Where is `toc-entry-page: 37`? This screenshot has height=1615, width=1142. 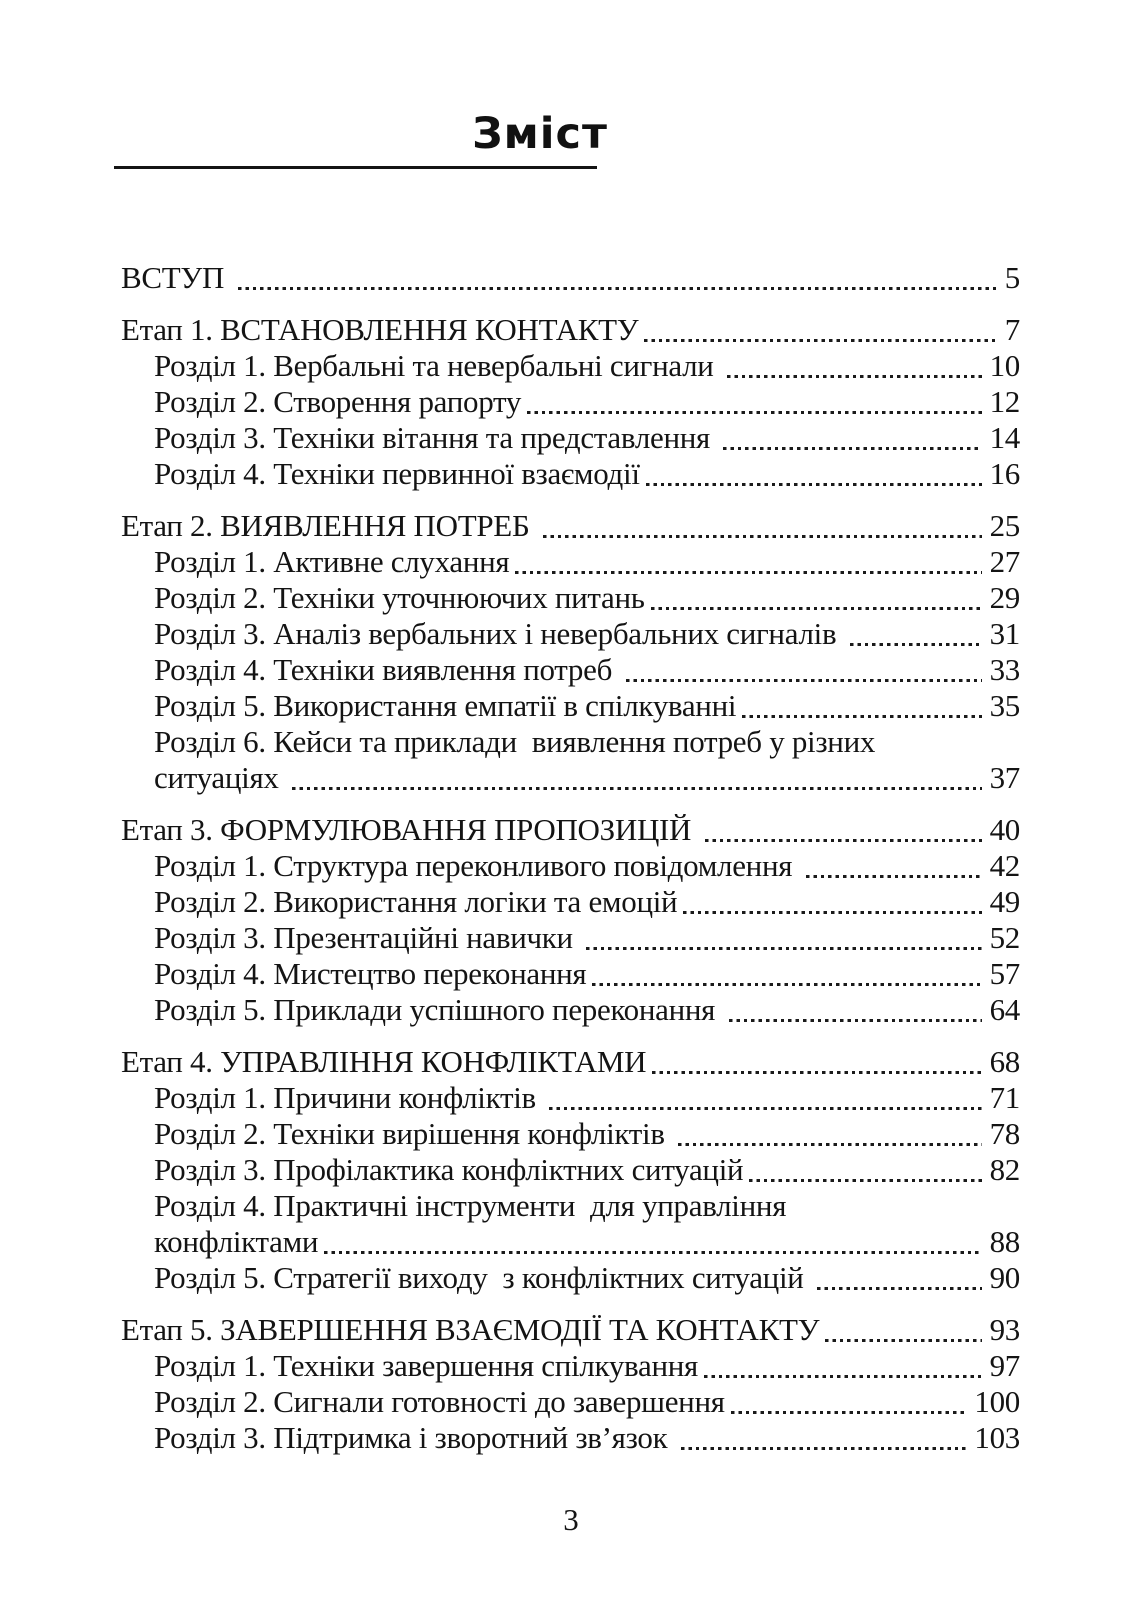 toc-entry-page: 37 is located at coordinates (1005, 777).